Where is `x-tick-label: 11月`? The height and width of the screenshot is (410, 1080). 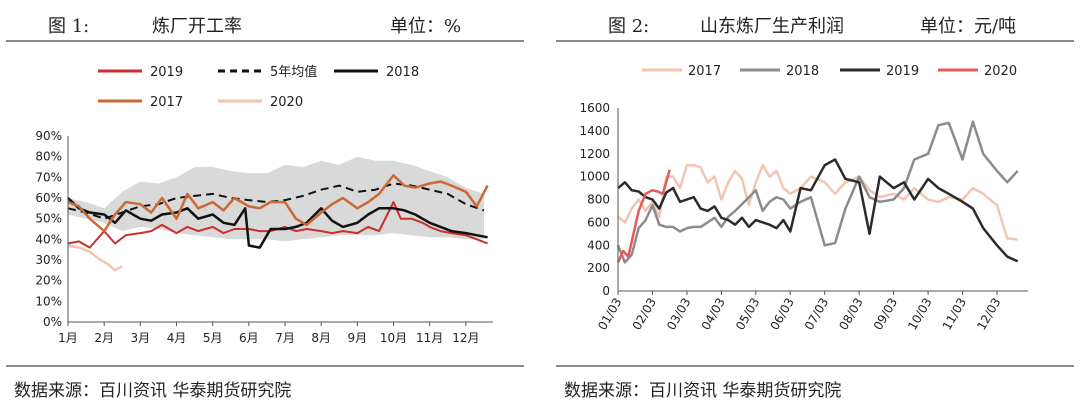 x-tick-label: 11月 is located at coordinates (429, 338).